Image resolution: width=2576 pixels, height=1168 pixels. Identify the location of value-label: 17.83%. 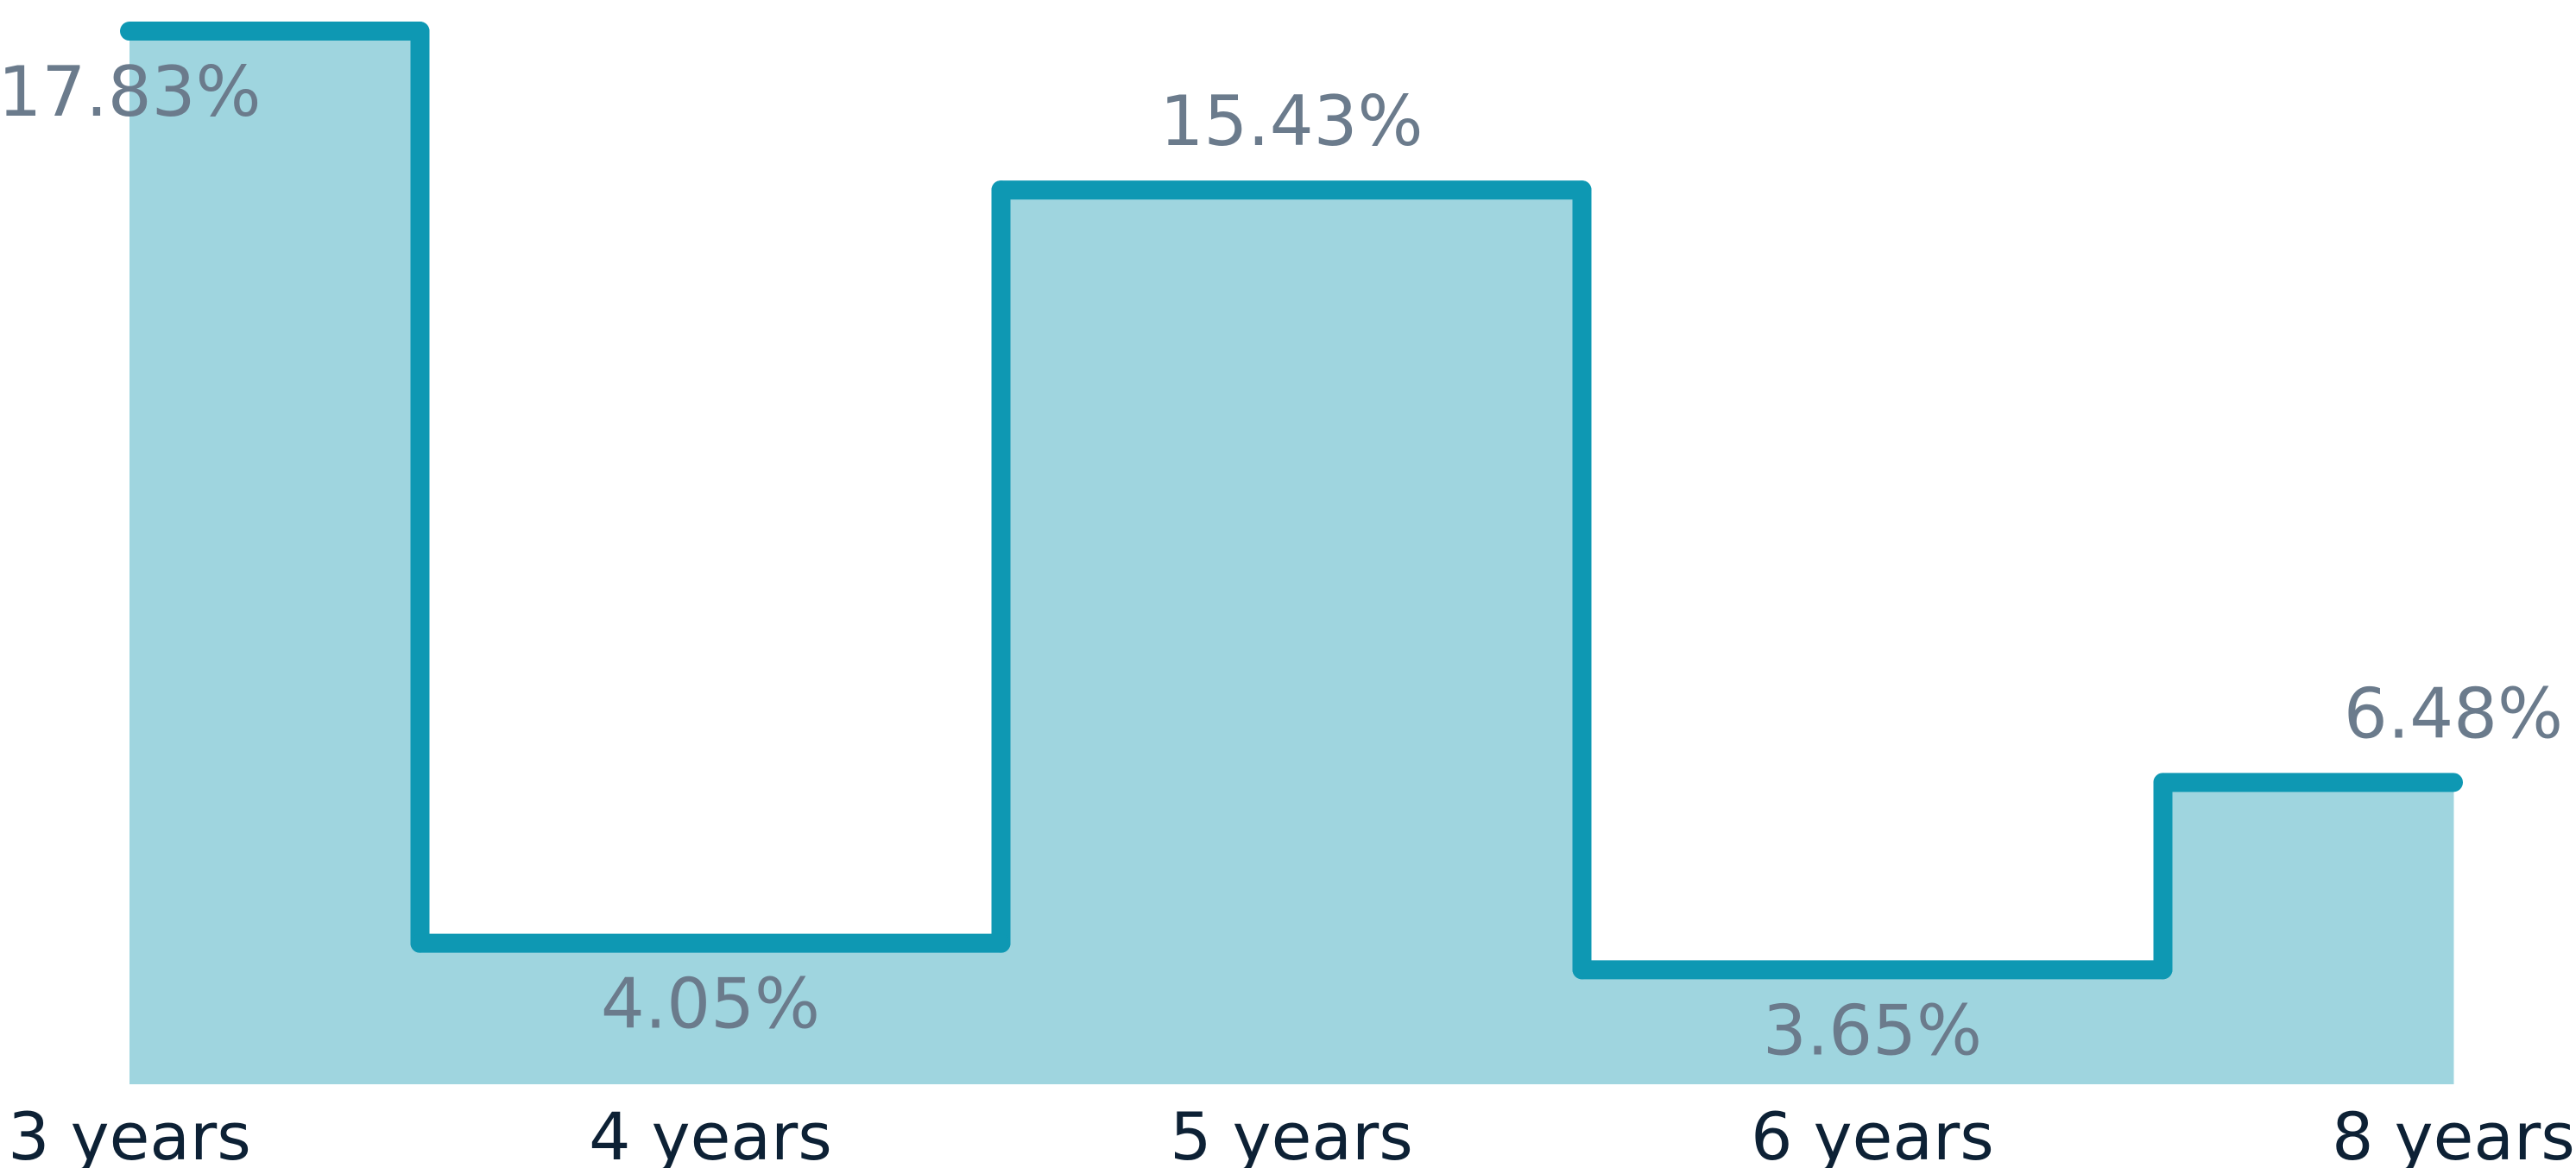
(131, 92).